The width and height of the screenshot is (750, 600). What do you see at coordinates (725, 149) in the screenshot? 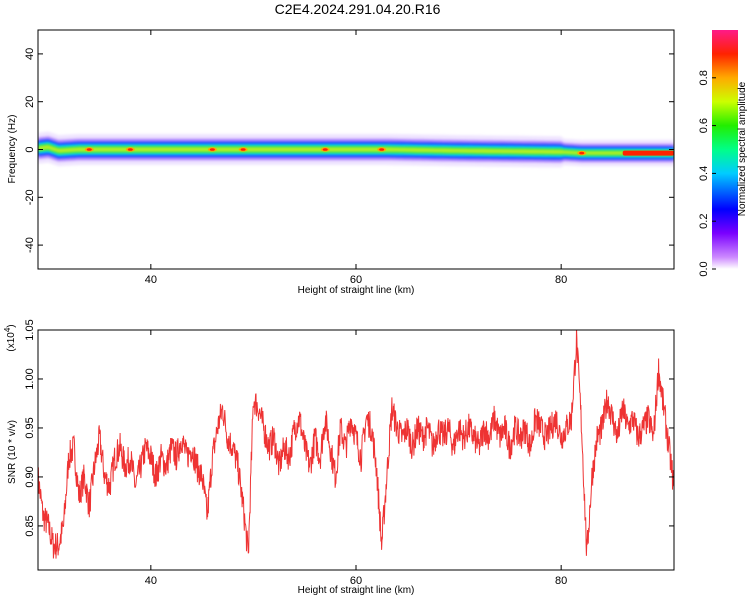
I see `colorbar-gradient` at bounding box center [725, 149].